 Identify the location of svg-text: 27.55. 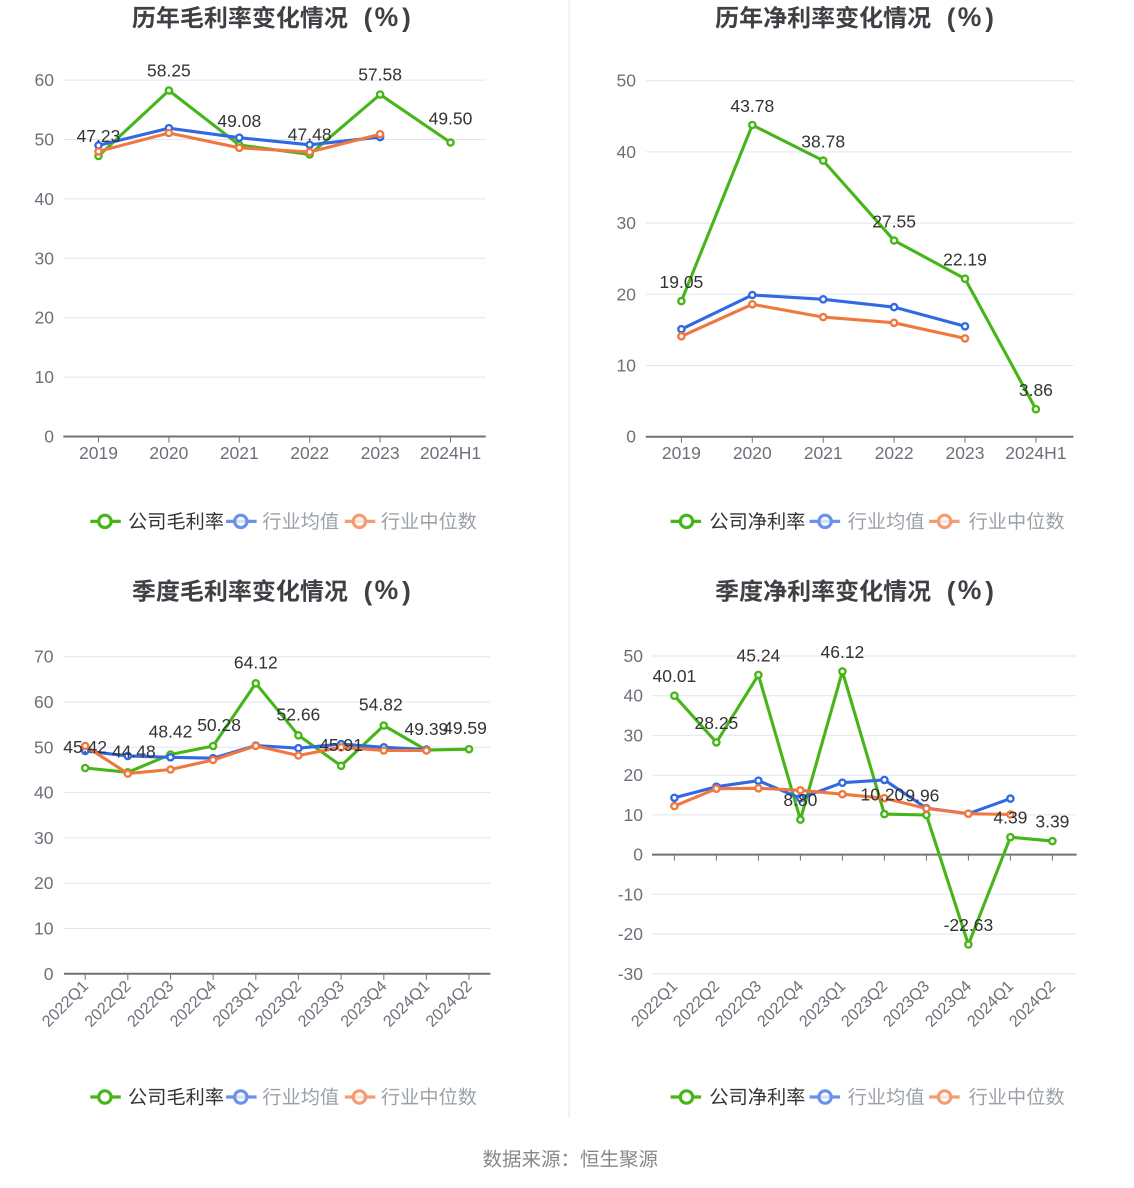
(894, 222).